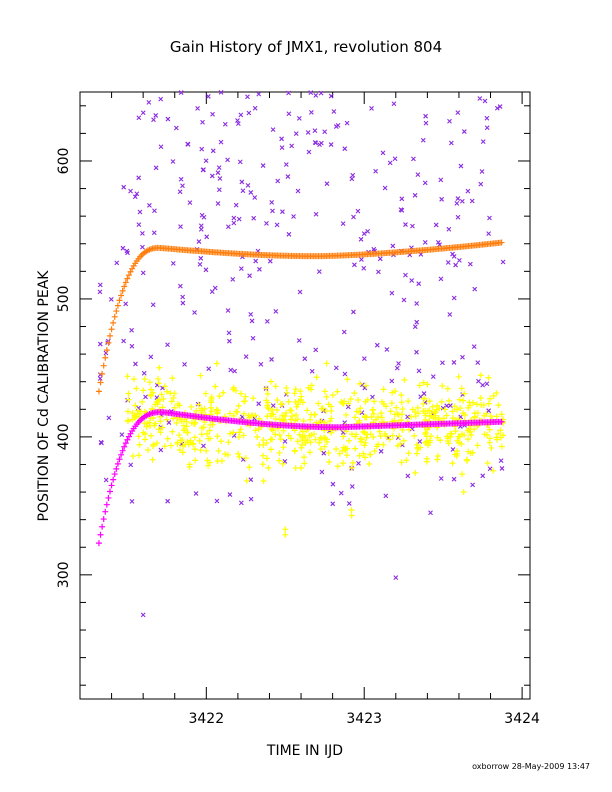 The image size is (612, 792). Describe the element at coordinates (364, 719) in the screenshot. I see `x-tick-label: 3423` at that location.